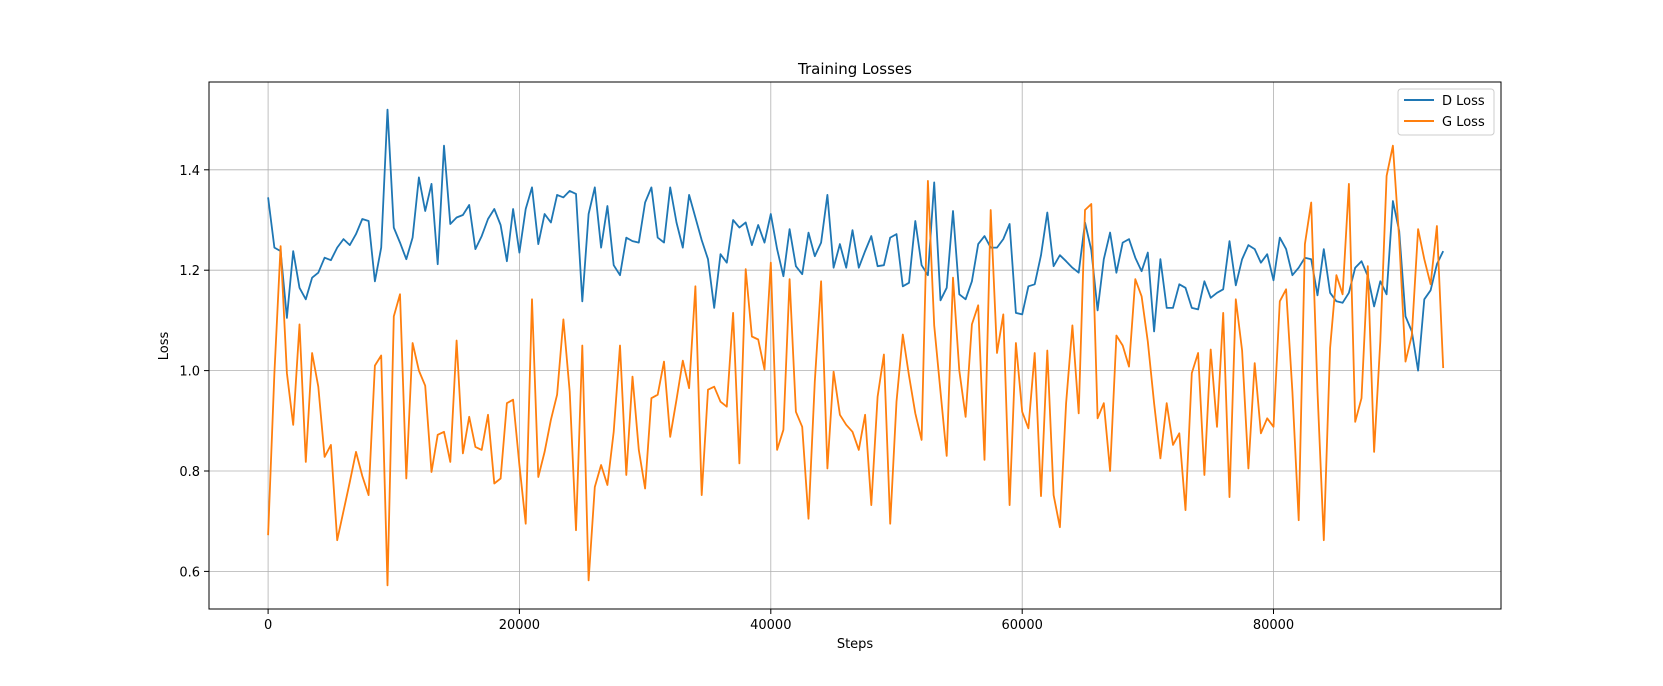  Describe the element at coordinates (854, 69) in the screenshot. I see `chart-title: Training Losses` at that location.